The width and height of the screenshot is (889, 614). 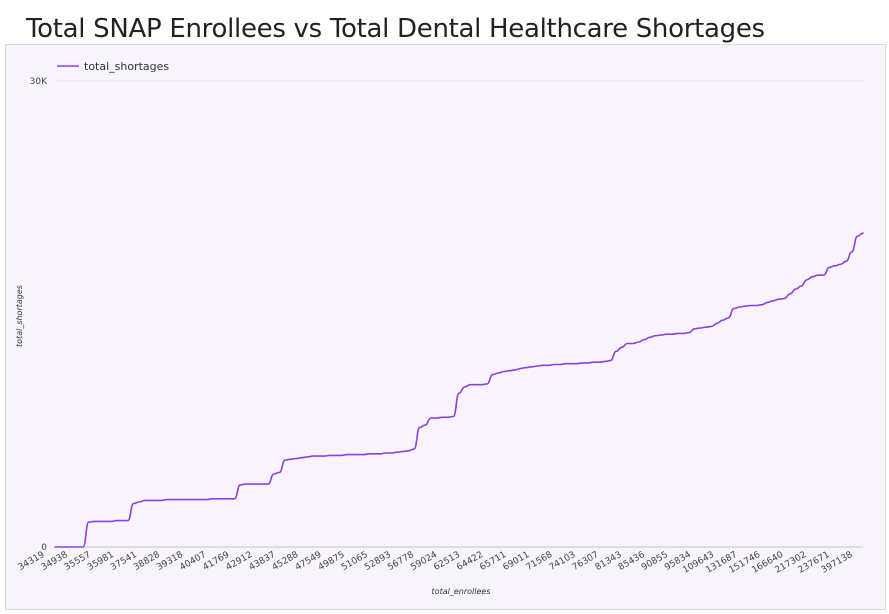 What do you see at coordinates (44, 548) in the screenshot?
I see `y-tick-label: 0` at bounding box center [44, 548].